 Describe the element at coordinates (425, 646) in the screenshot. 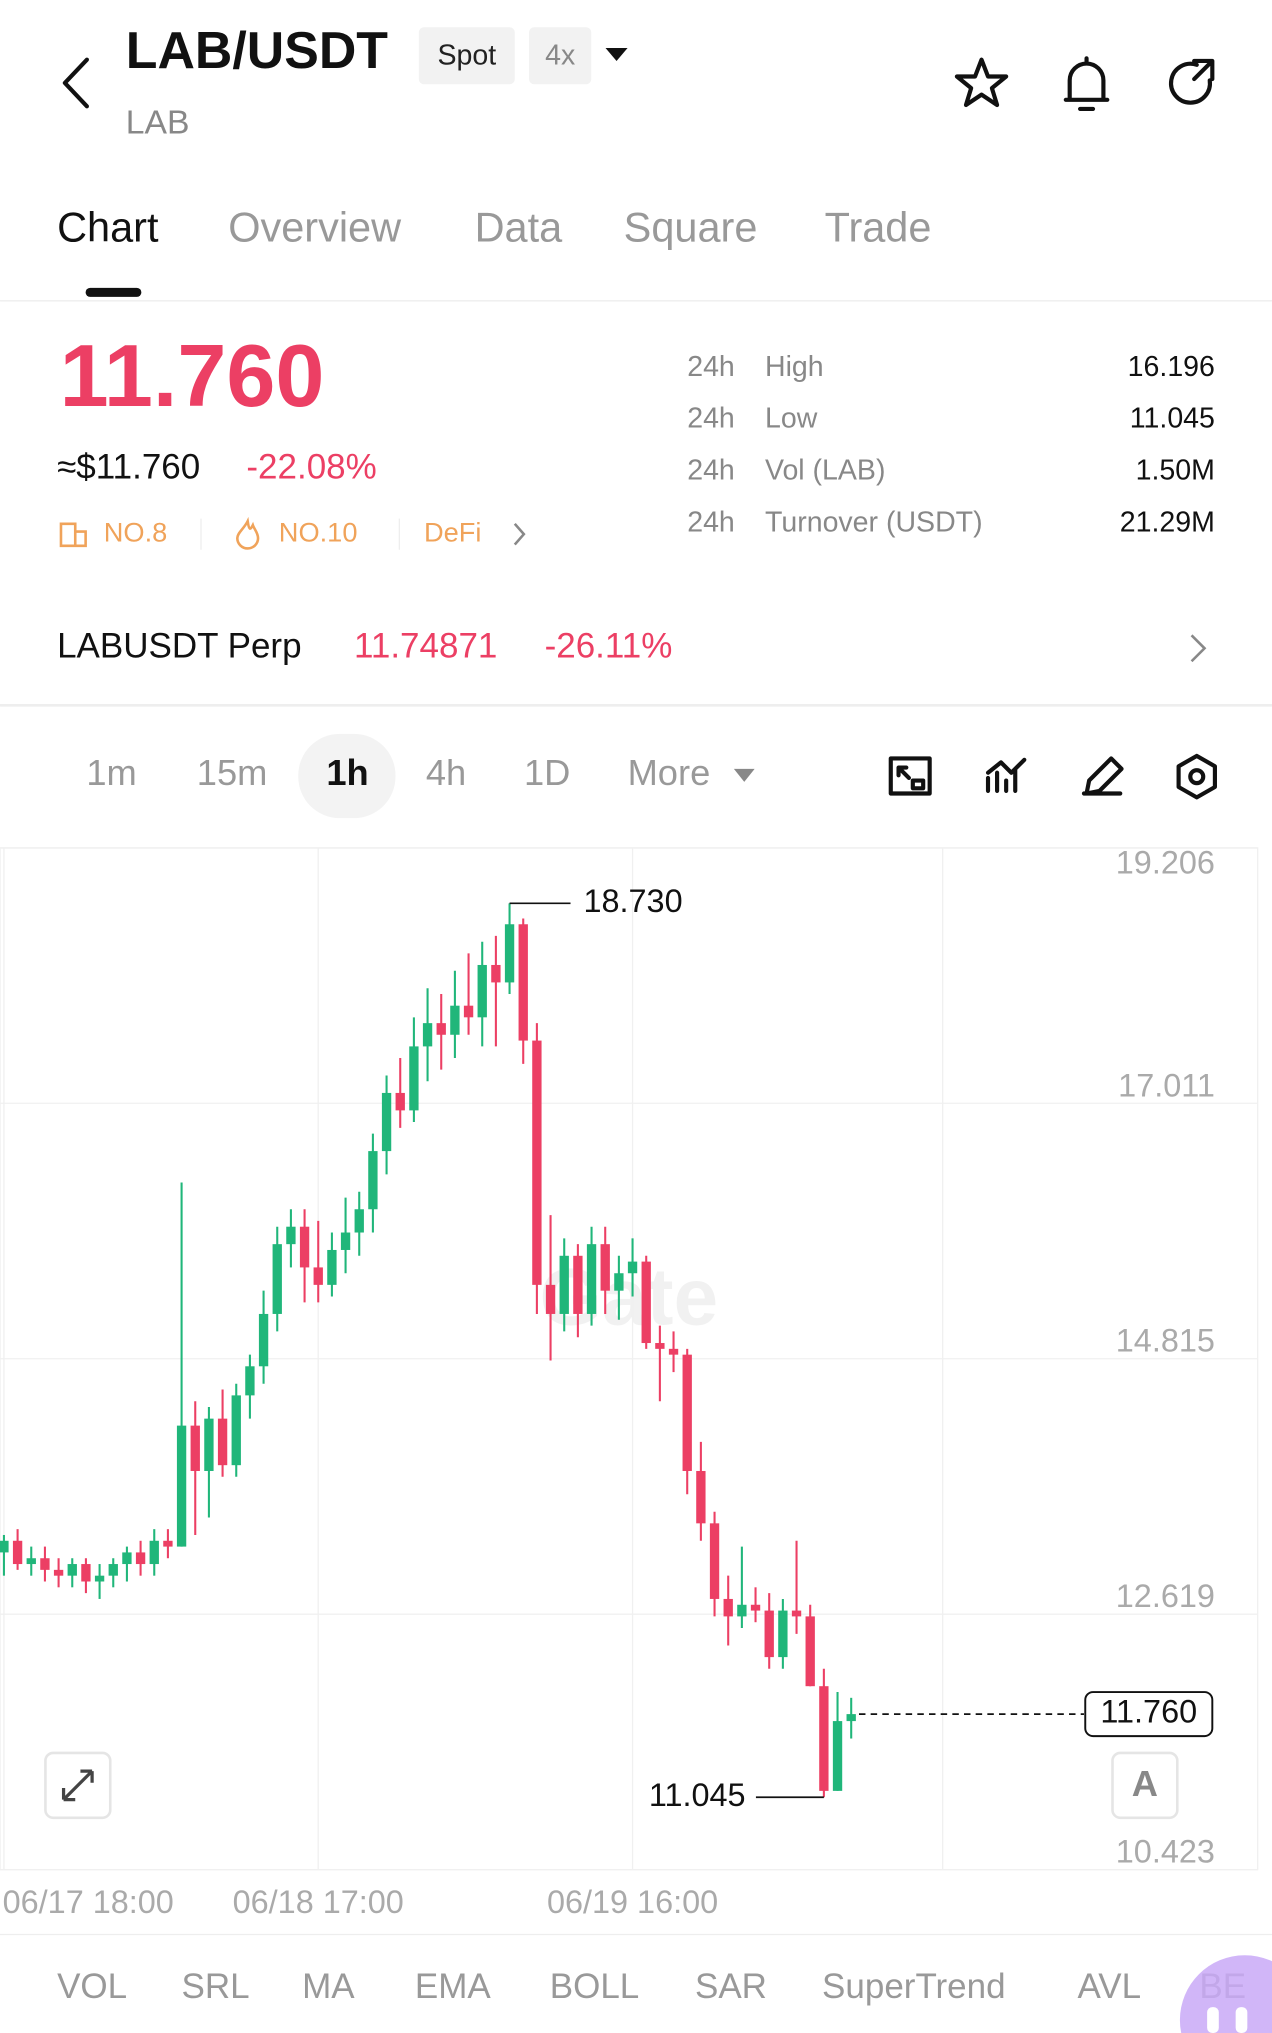

I see `perp-price: 11.74871` at that location.